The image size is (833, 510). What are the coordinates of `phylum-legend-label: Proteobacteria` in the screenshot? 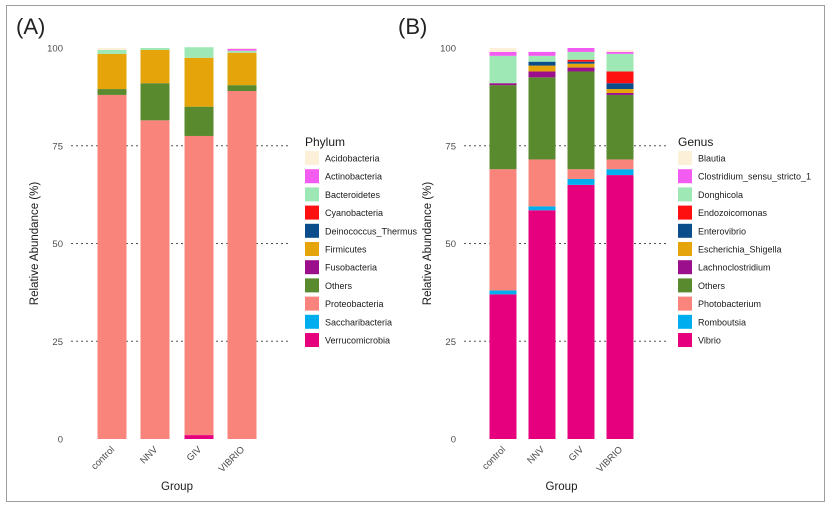 It's located at (354, 304).